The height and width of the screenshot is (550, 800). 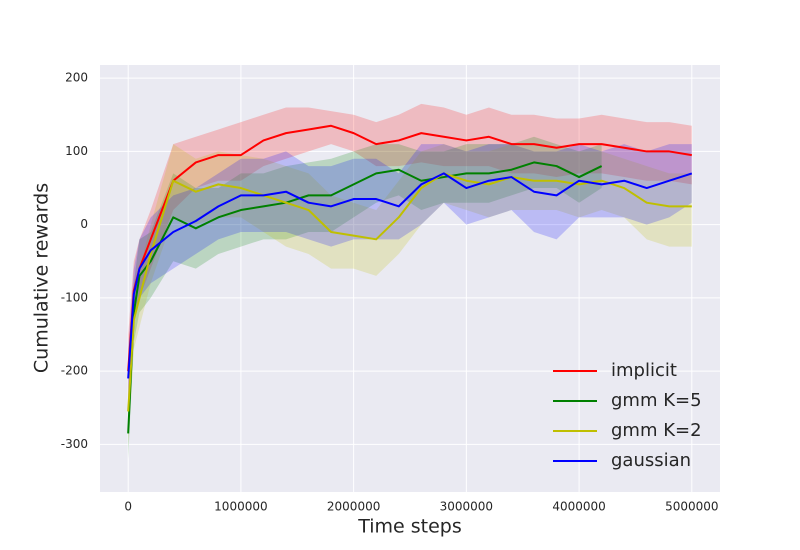 What do you see at coordinates (42, 278) in the screenshot?
I see `y-axis-label: Cumulative rewards` at bounding box center [42, 278].